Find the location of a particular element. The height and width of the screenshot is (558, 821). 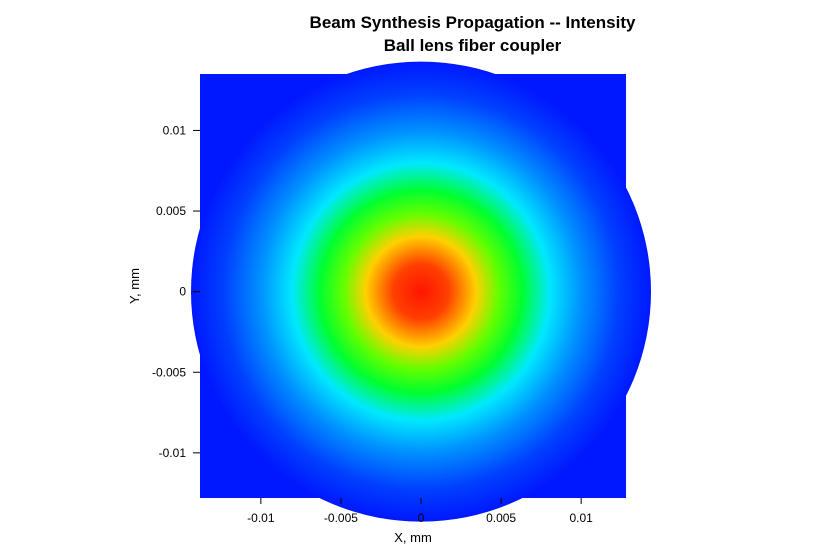

y-tick-label: -0.01 is located at coordinates (173, 453).